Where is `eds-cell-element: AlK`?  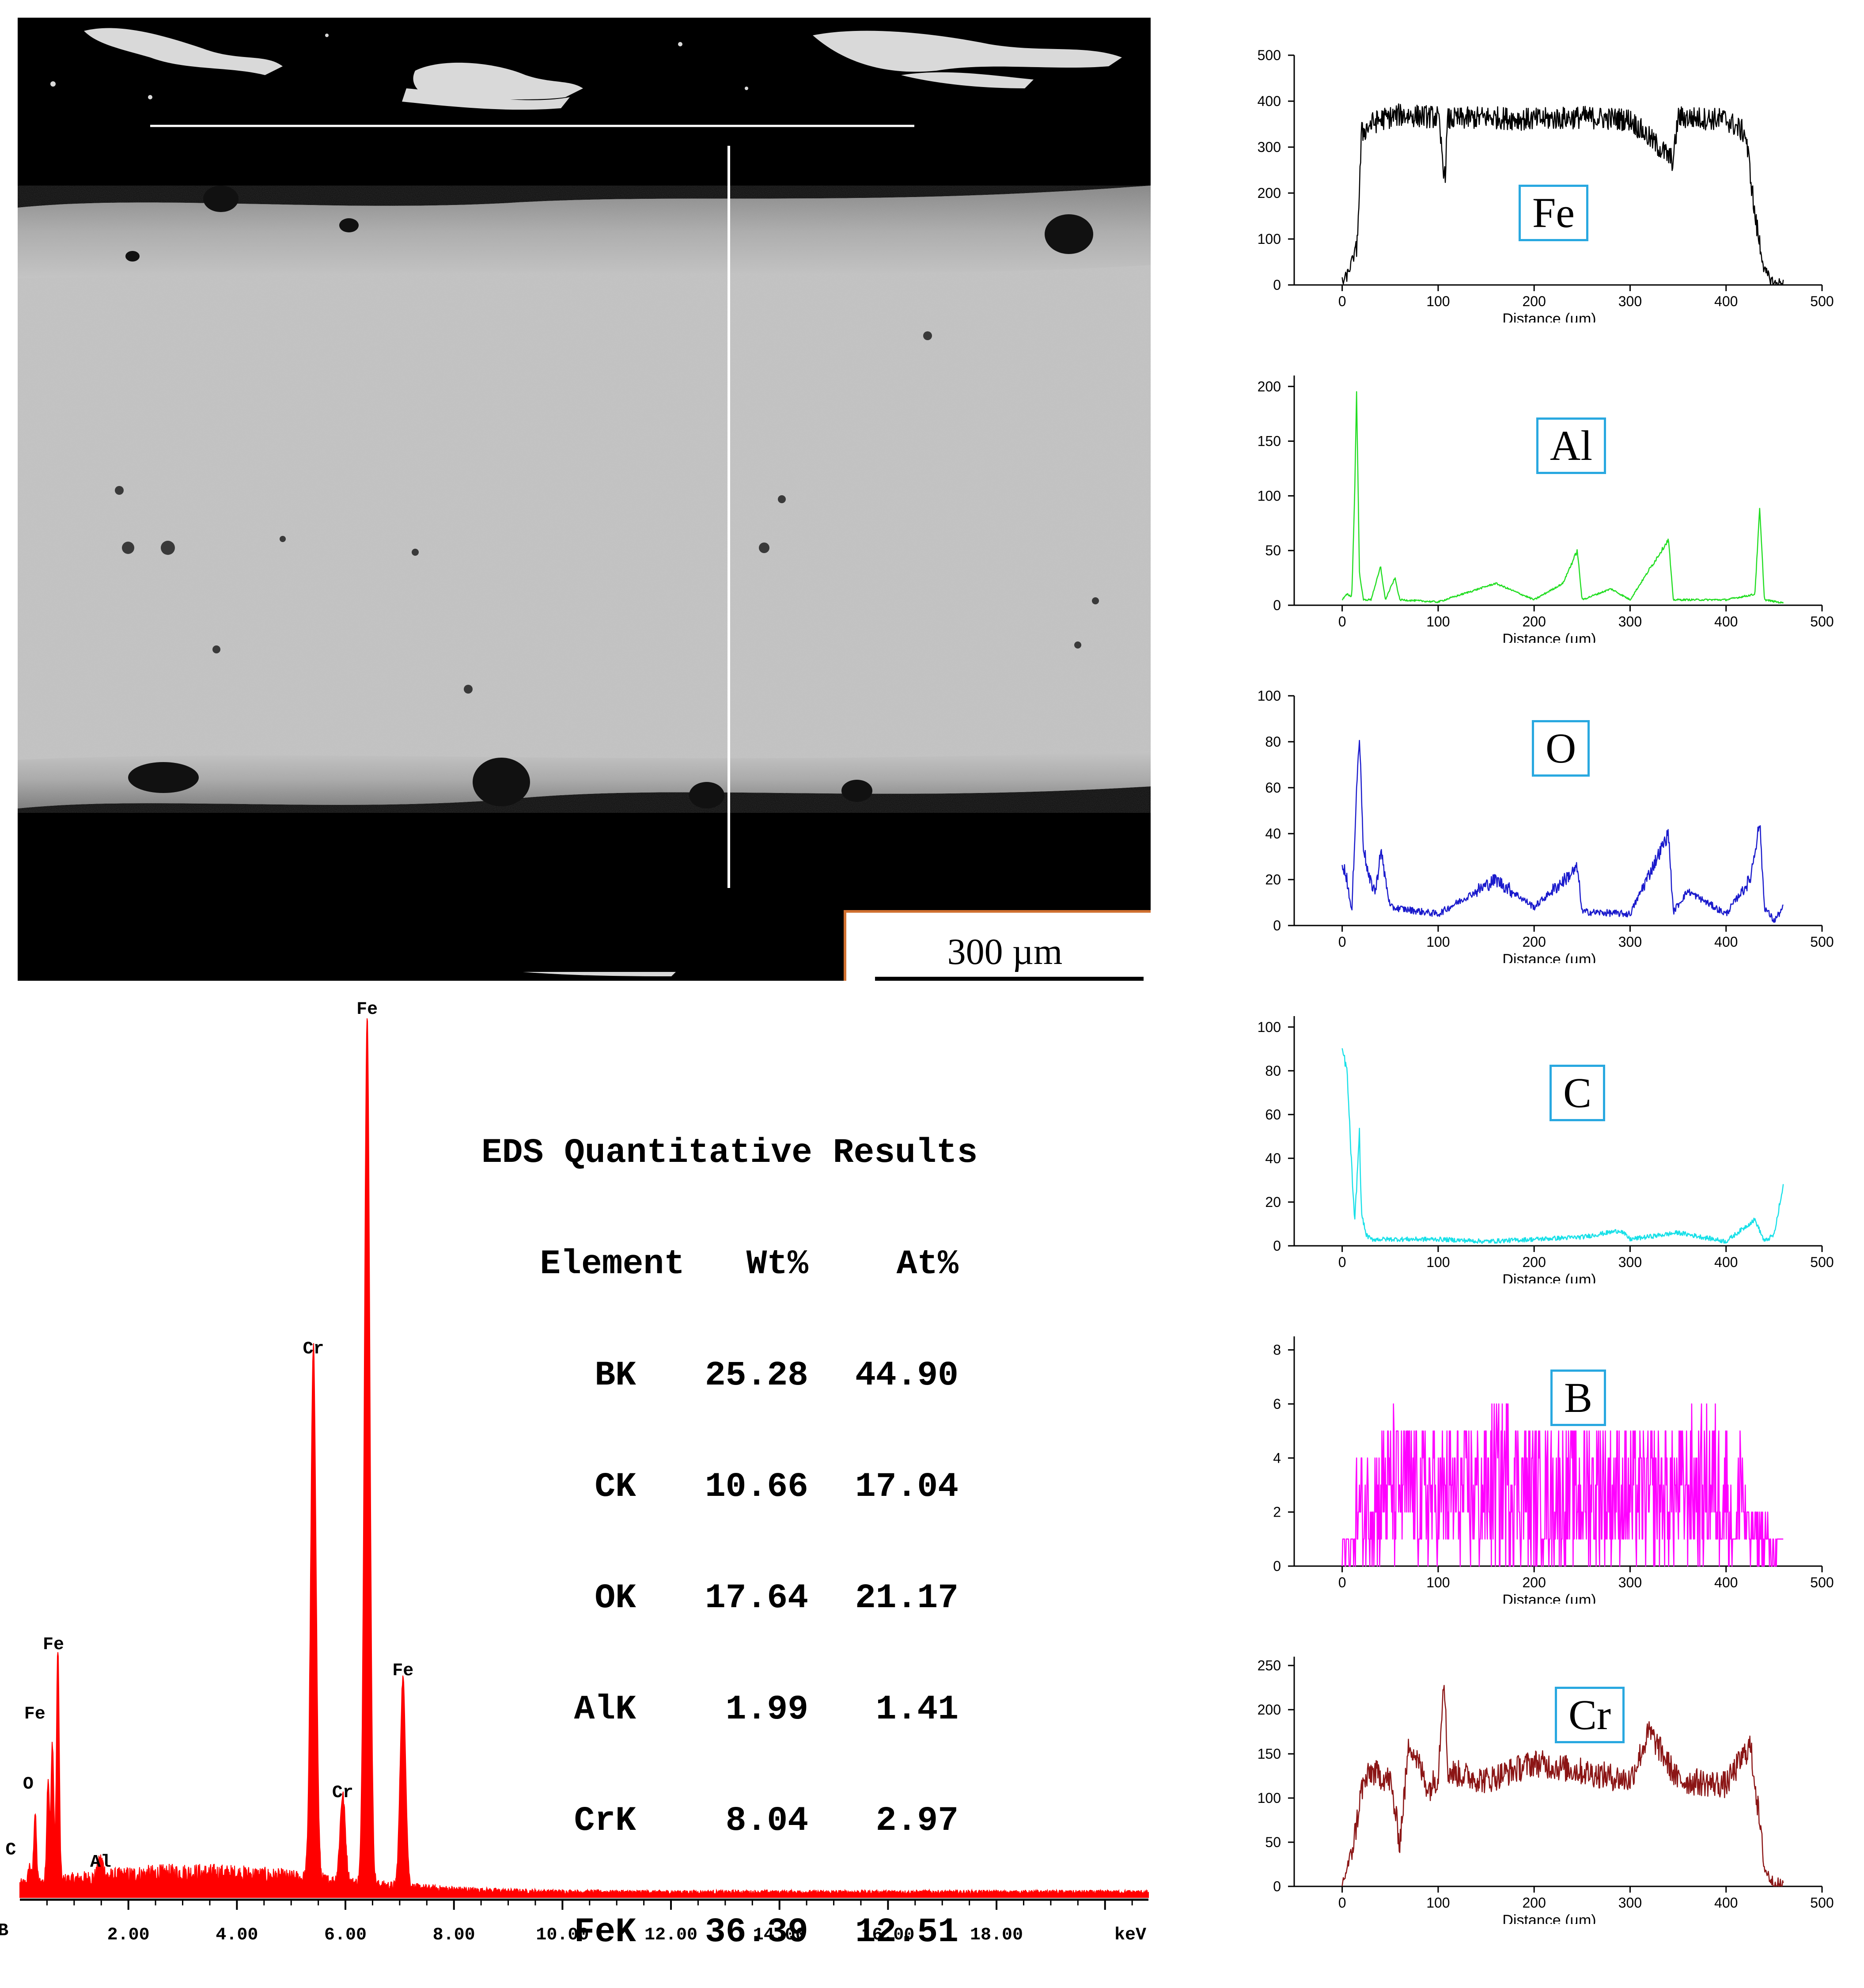 eds-cell-element: AlK is located at coordinates (605, 1709).